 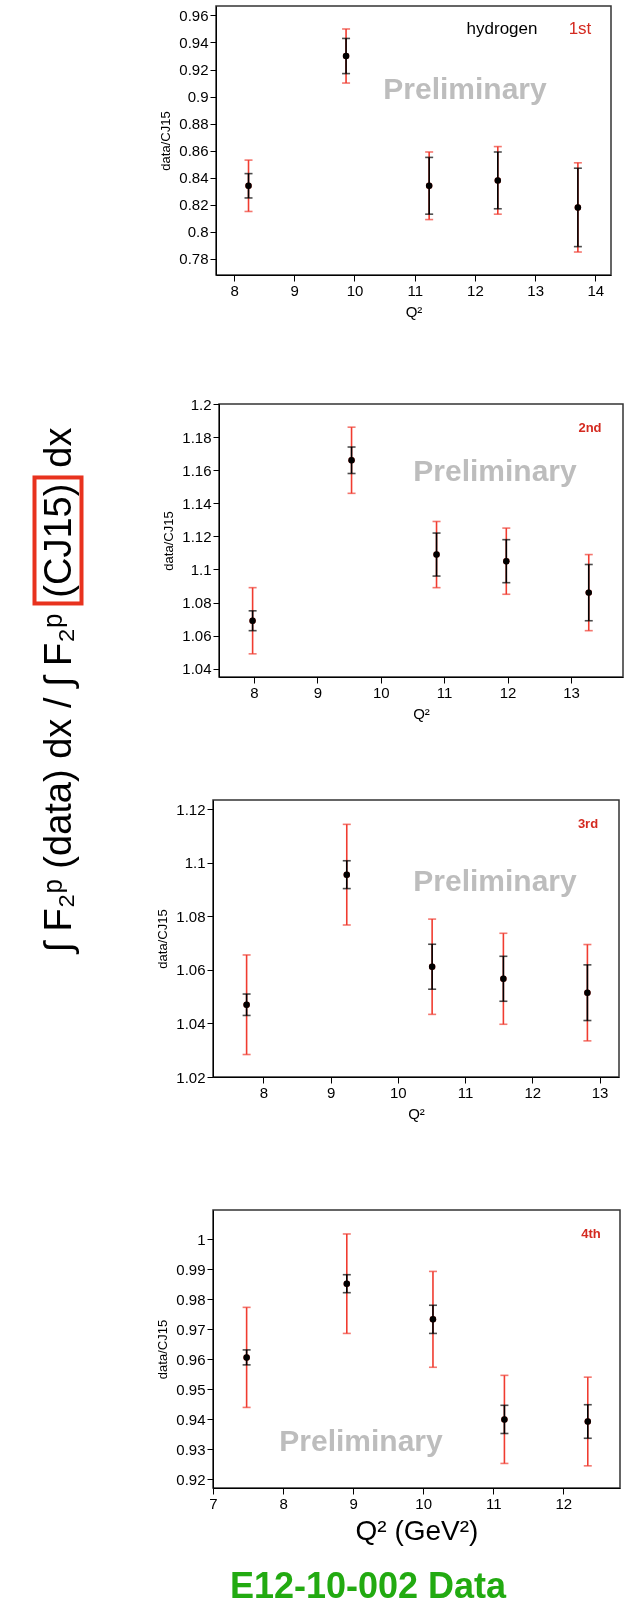 What do you see at coordinates (194, 205) in the screenshot?
I see `y-tick-label: 0.82` at bounding box center [194, 205].